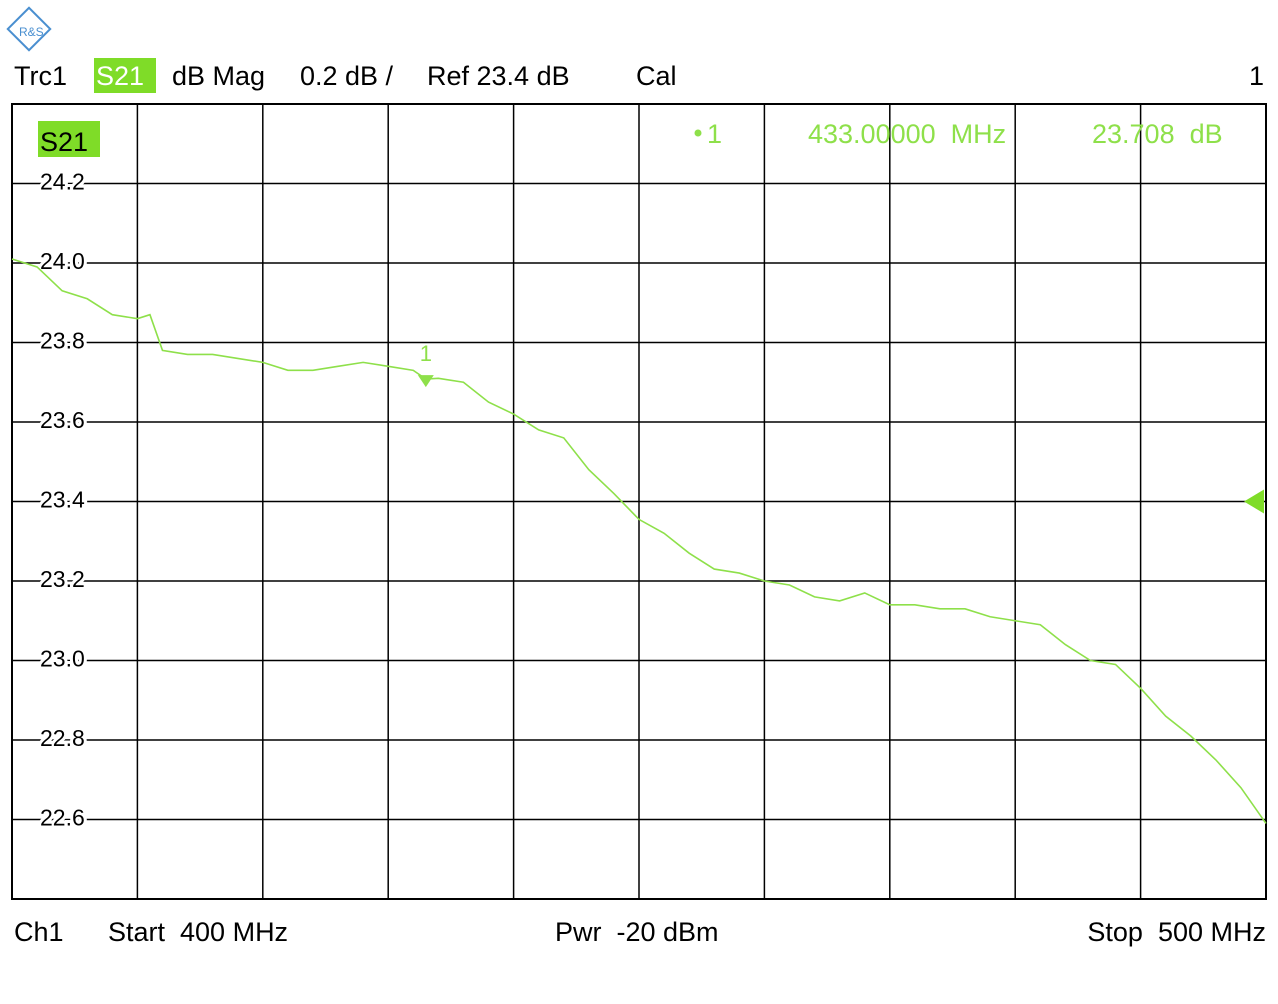 Image resolution: width=1278 pixels, height=1004 pixels. I want to click on channel-no: 1, so click(1256, 76).